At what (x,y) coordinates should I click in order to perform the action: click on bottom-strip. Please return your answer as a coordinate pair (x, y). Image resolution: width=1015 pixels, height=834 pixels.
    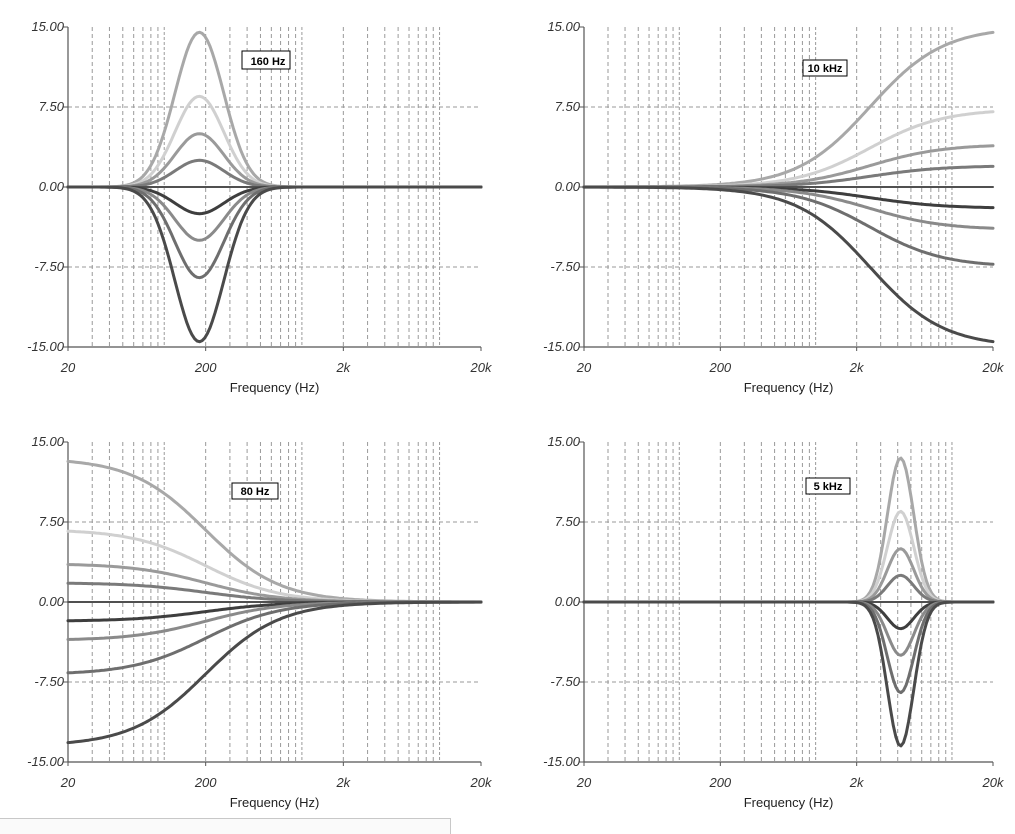
    Looking at the image, I should click on (225, 826).